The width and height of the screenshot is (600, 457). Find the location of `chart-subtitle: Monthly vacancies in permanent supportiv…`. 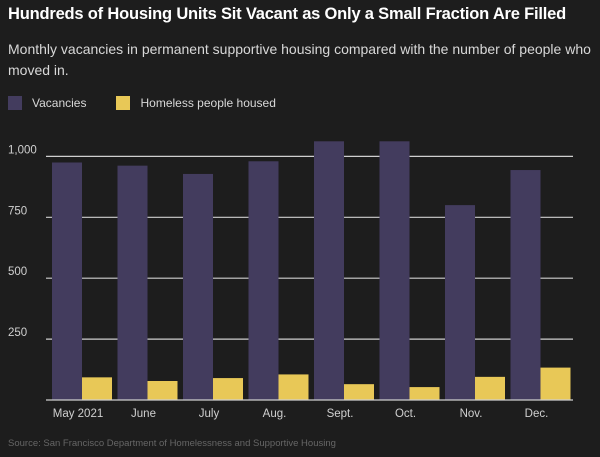

chart-subtitle: Monthly vacancies in permanent supportiv… is located at coordinates (299, 59).